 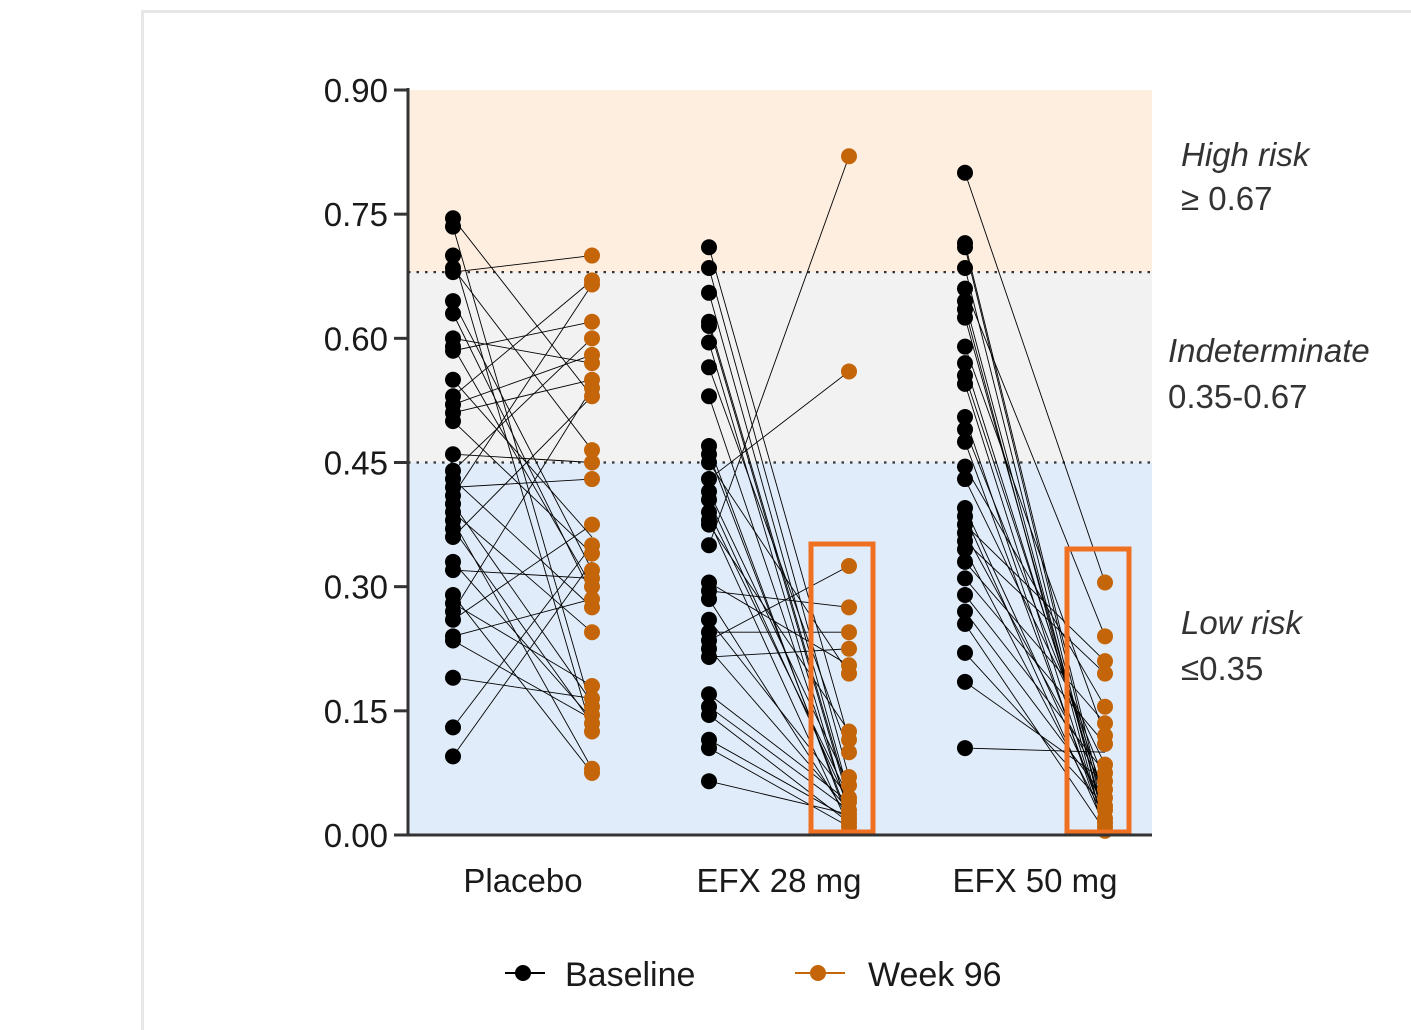 What do you see at coordinates (935, 975) in the screenshot?
I see `legend-week96-label: Week 96` at bounding box center [935, 975].